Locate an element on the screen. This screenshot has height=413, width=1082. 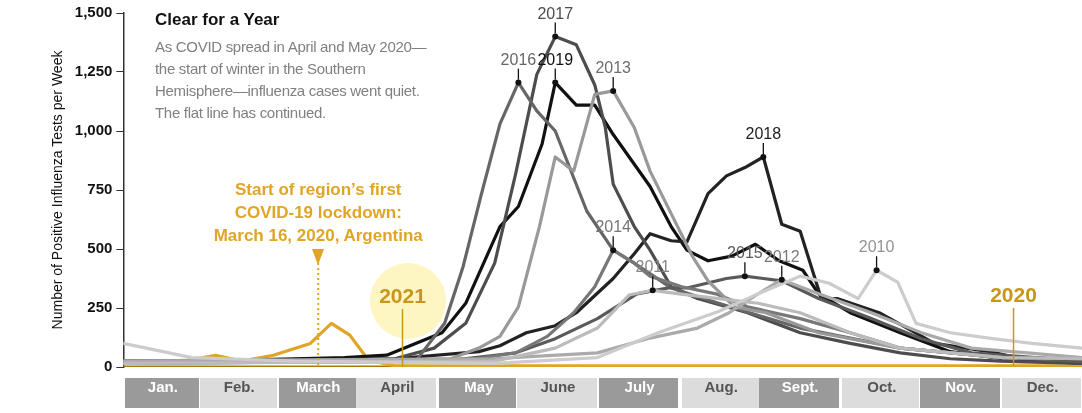
x-tick-label: April is located at coordinates (397, 387).